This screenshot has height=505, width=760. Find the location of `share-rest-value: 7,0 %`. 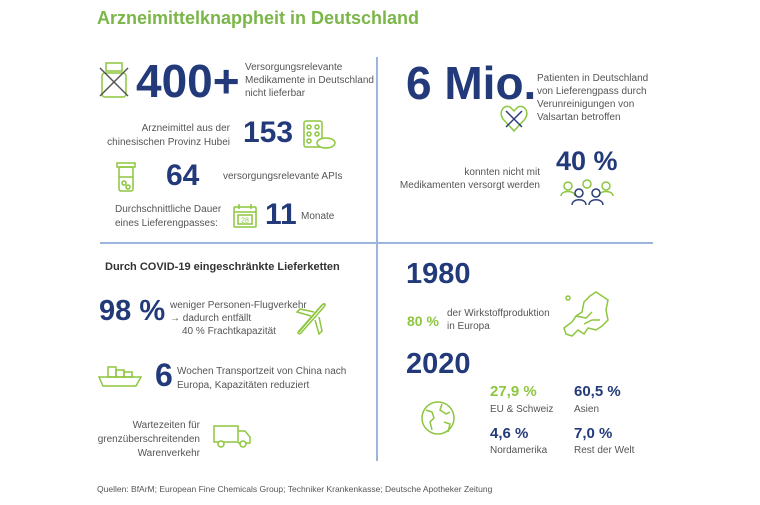

share-rest-value: 7,0 % is located at coordinates (593, 433).